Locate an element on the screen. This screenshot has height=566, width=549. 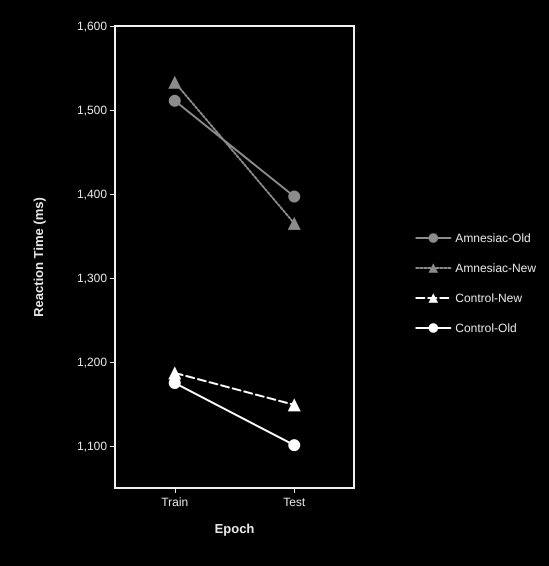
x-tick-label: Train is located at coordinates (174, 502).